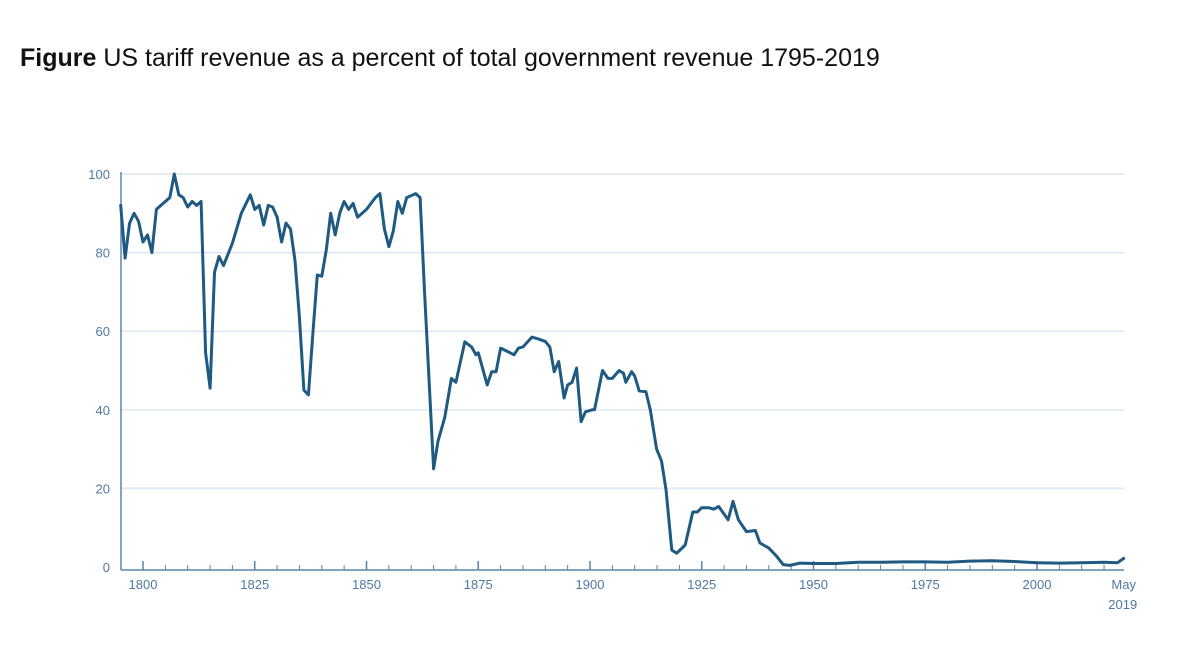 This screenshot has width=1200, height=667. Describe the element at coordinates (103, 488) in the screenshot. I see `y-tick-label: 20` at that location.